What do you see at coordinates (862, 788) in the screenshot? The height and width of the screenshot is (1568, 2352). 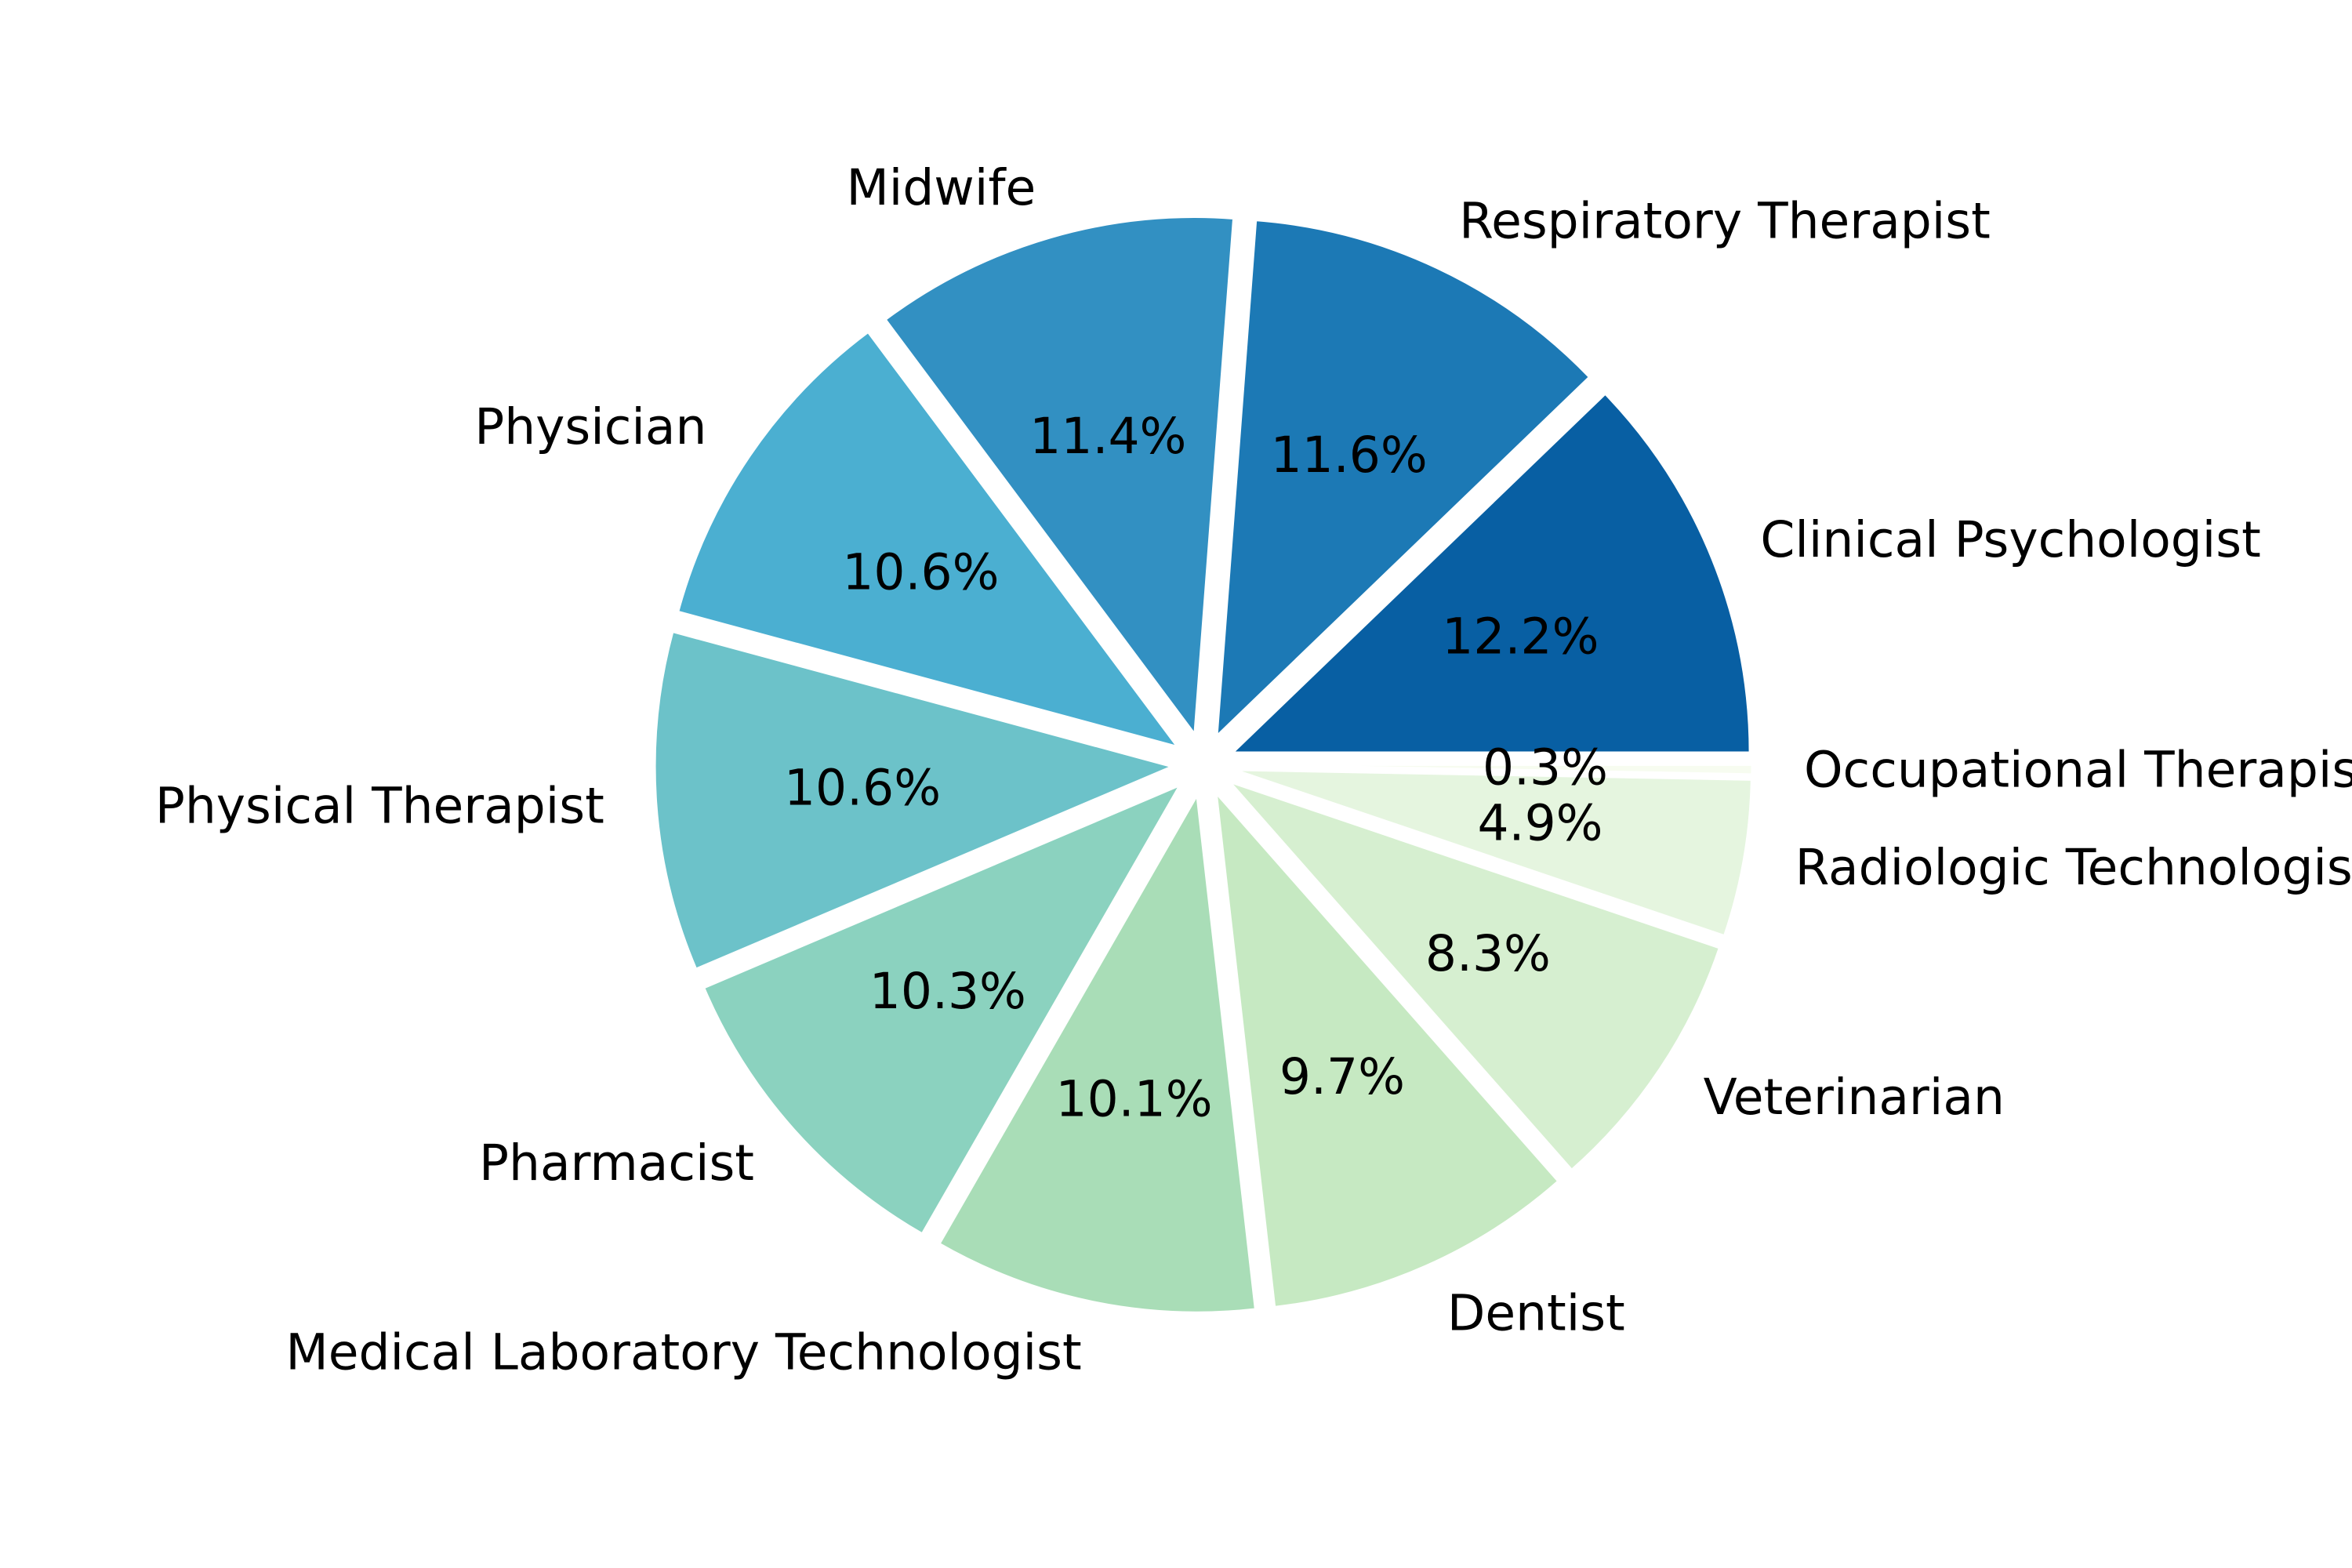 I see `percent-label-physical-therapist: 10.6%` at bounding box center [862, 788].